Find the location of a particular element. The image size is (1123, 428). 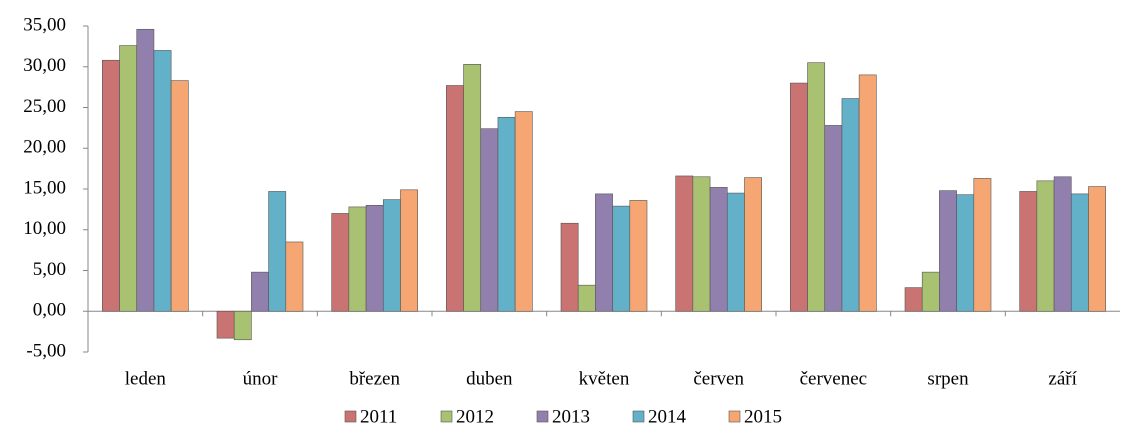

legend-label: 2011 is located at coordinates (378, 416).